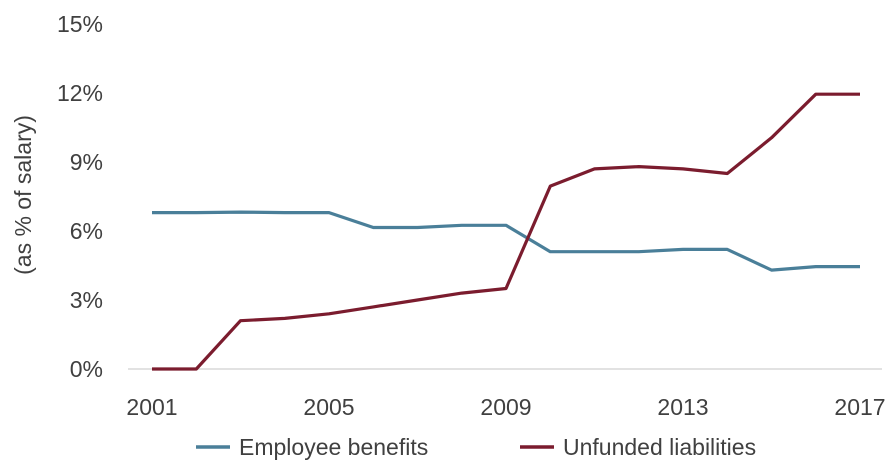 The width and height of the screenshot is (893, 463). Describe the element at coordinates (328, 407) in the screenshot. I see `x-tick-label: 2005` at that location.